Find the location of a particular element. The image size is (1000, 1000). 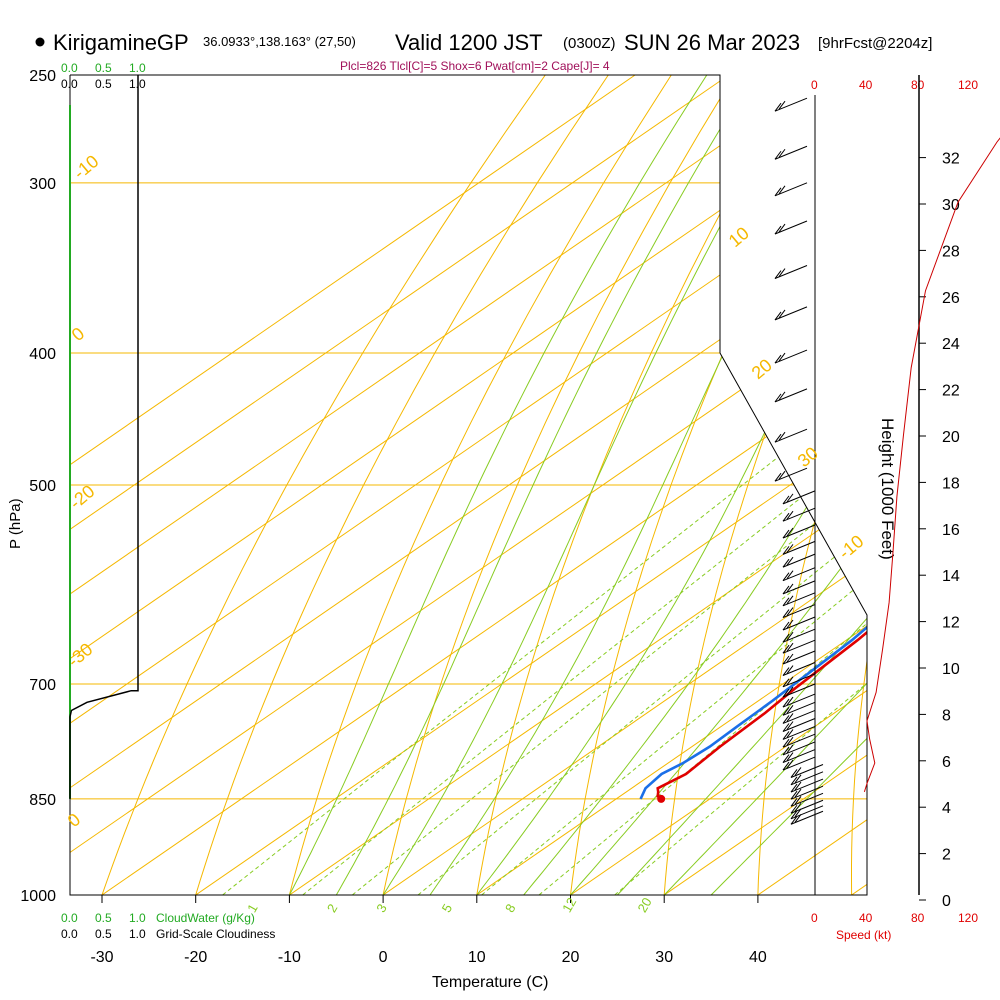

forecast-tag: [9hrFcst@2204z] is located at coordinates (875, 43).